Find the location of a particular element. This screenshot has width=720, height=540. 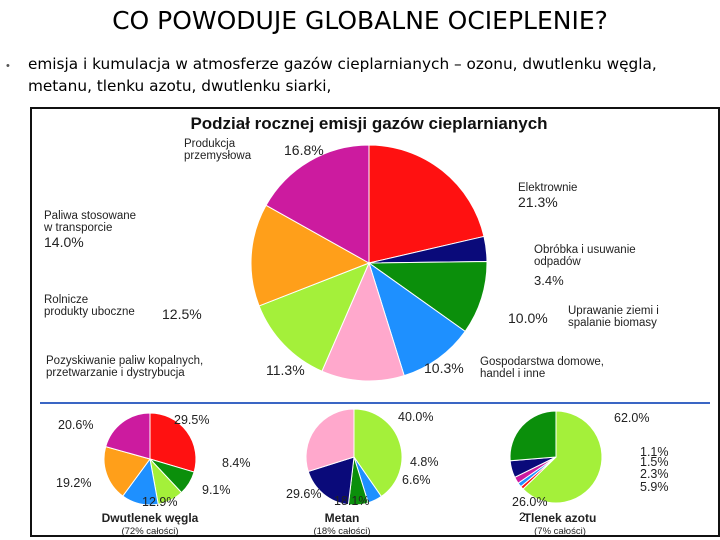

small-pie-1-value-label-2: 9.1% is located at coordinates (216, 490).